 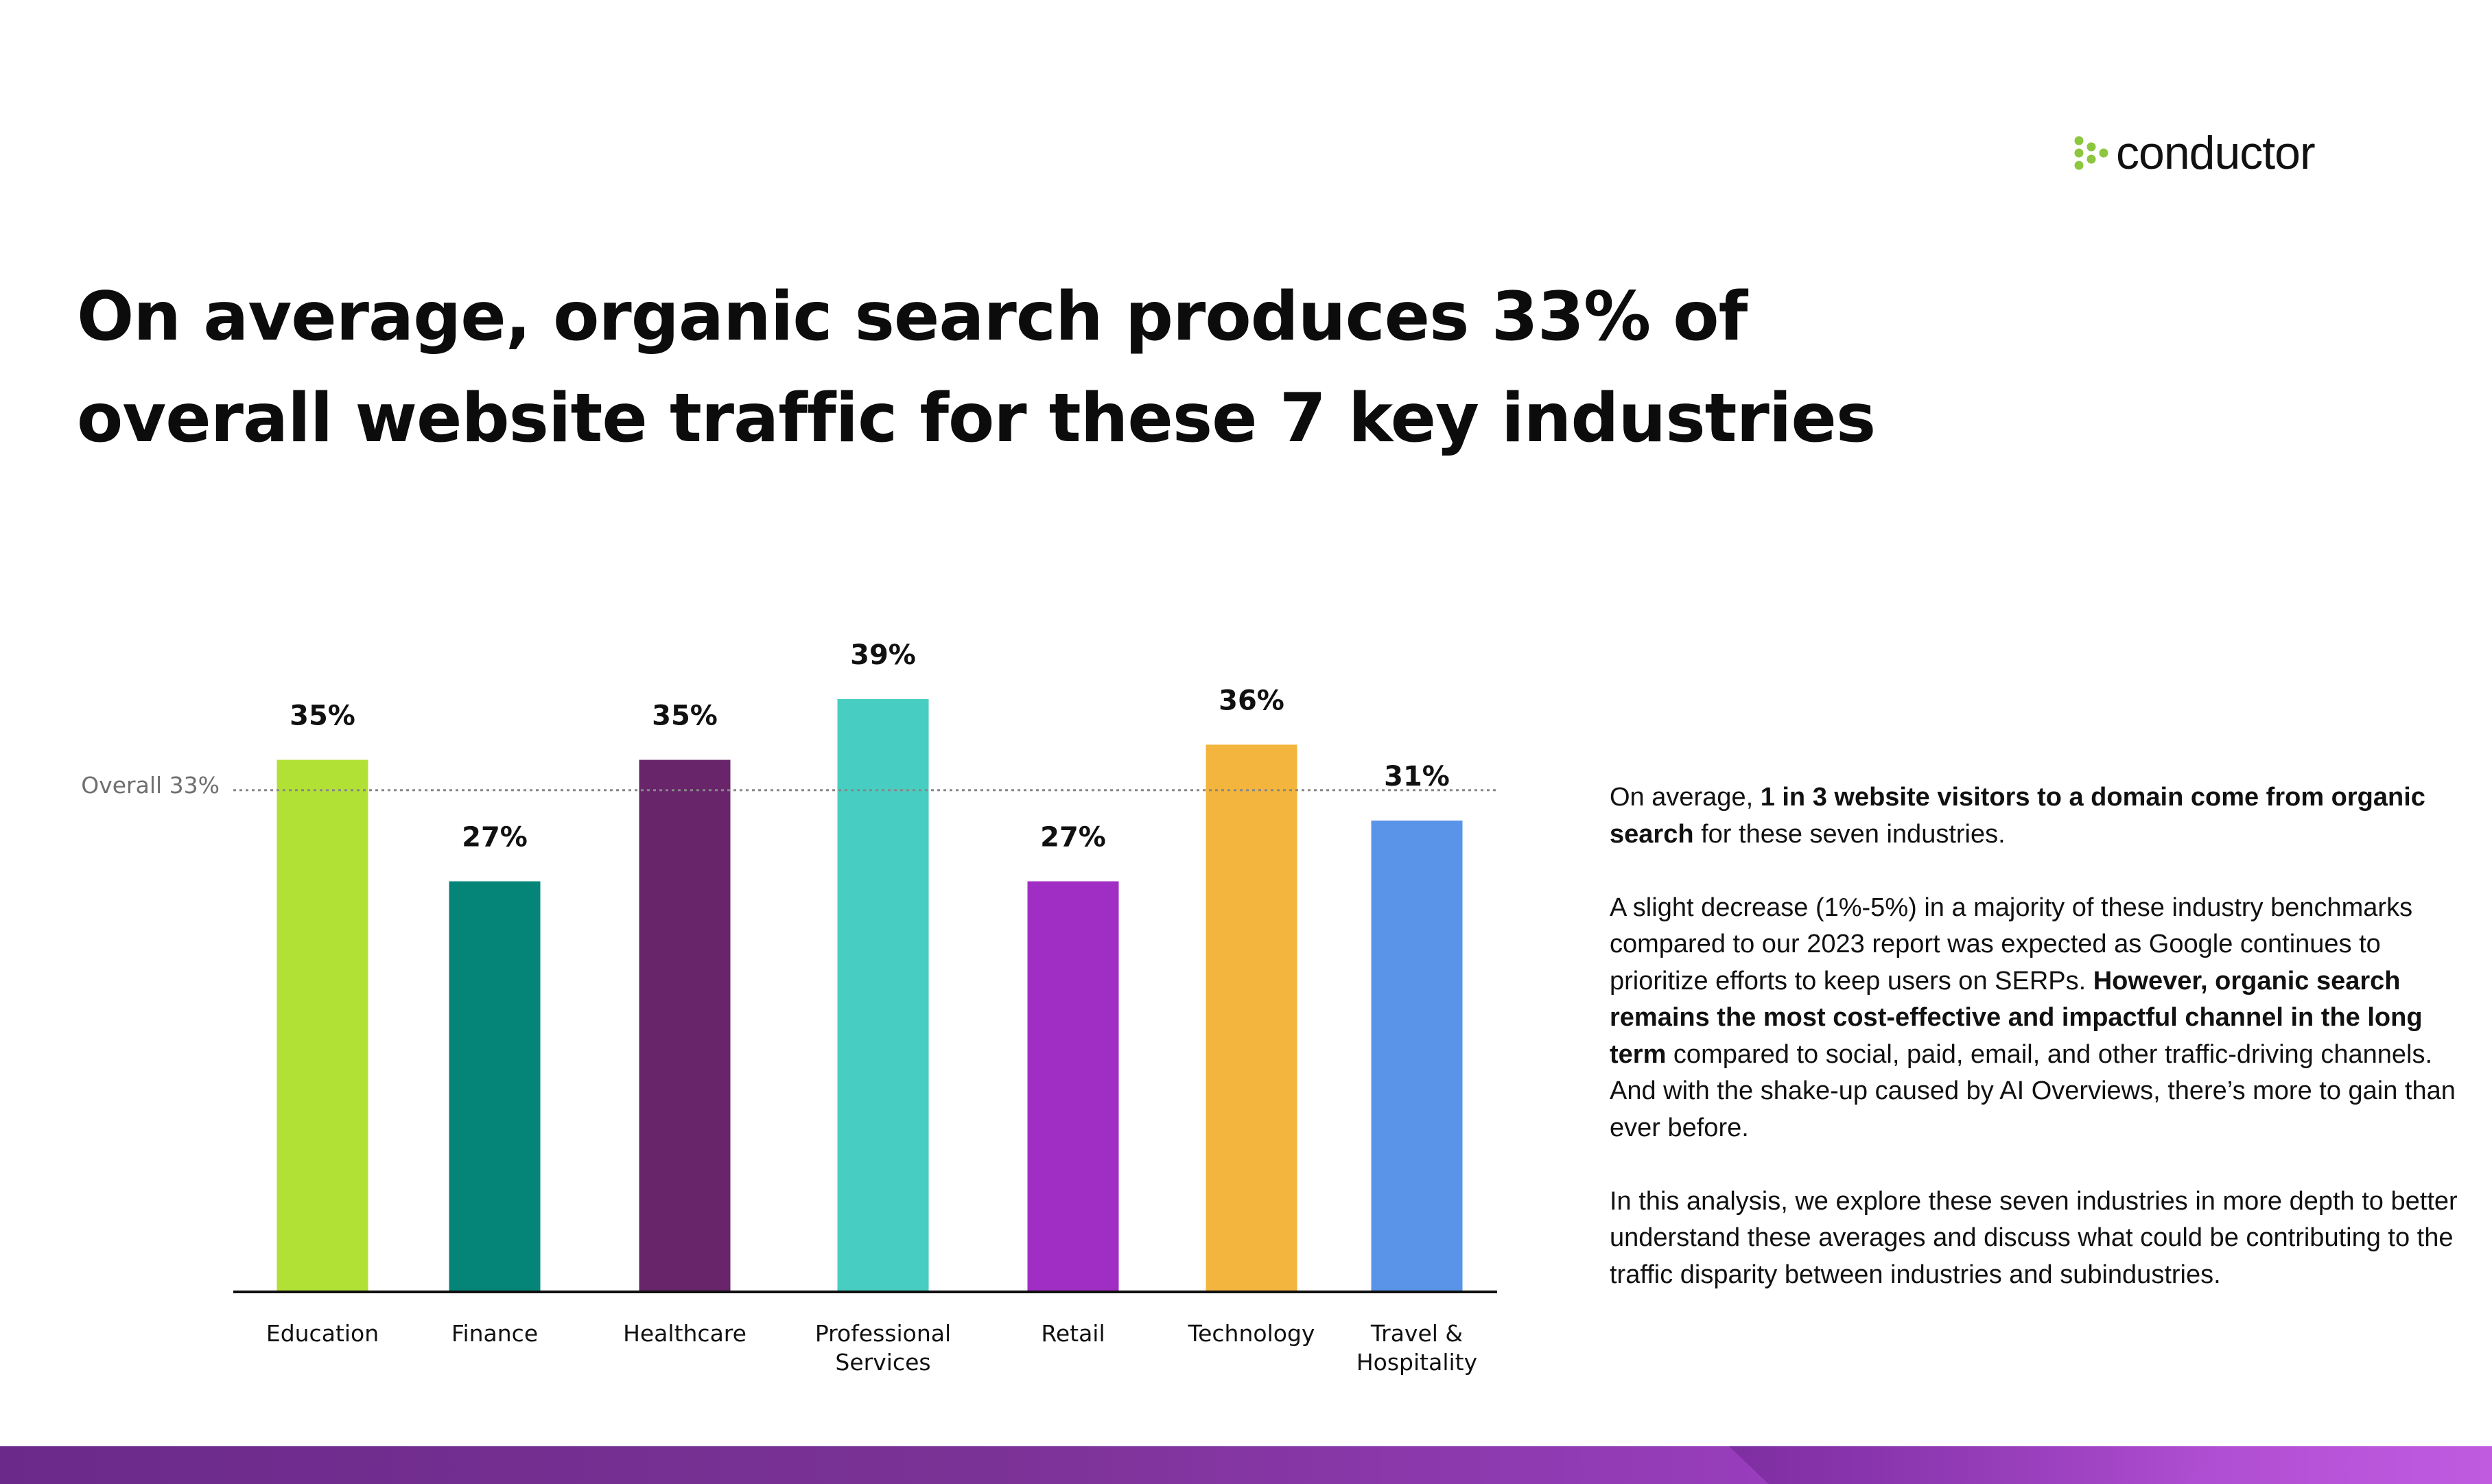 I want to click on data-label: 36%, so click(x=1251, y=700).